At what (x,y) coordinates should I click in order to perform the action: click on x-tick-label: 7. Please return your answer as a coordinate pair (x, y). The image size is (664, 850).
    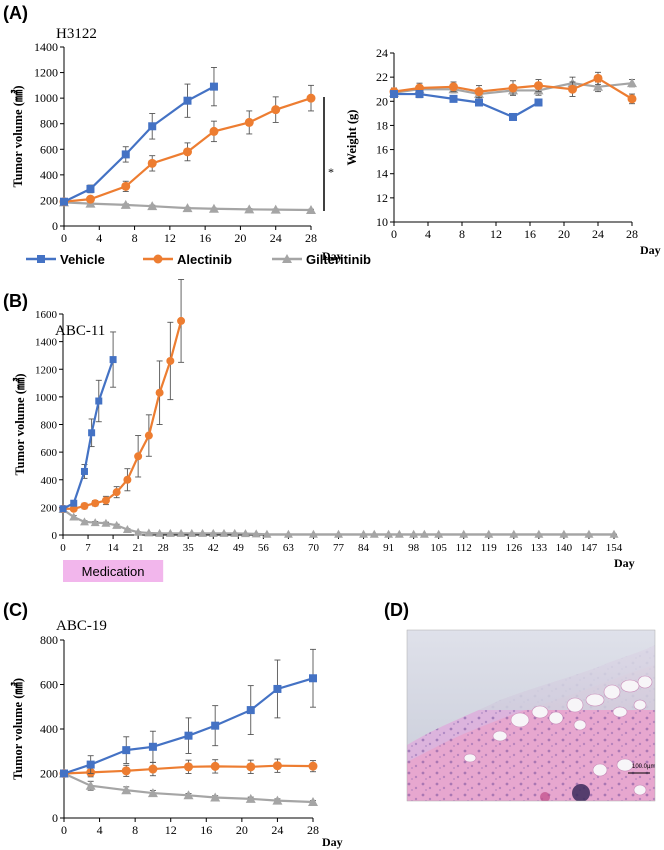
    Looking at the image, I should click on (88, 548).